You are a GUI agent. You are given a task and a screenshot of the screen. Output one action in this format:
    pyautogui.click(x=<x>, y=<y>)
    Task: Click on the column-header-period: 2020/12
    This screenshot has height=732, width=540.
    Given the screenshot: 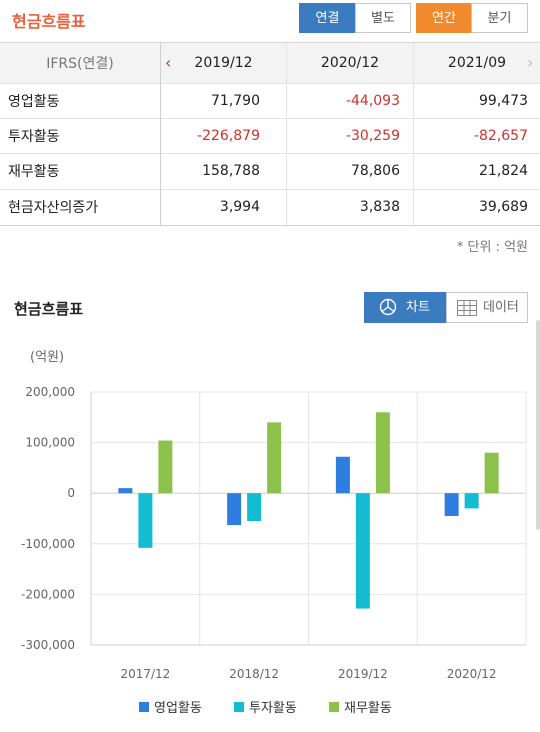 What is the action you would take?
    pyautogui.click(x=350, y=63)
    